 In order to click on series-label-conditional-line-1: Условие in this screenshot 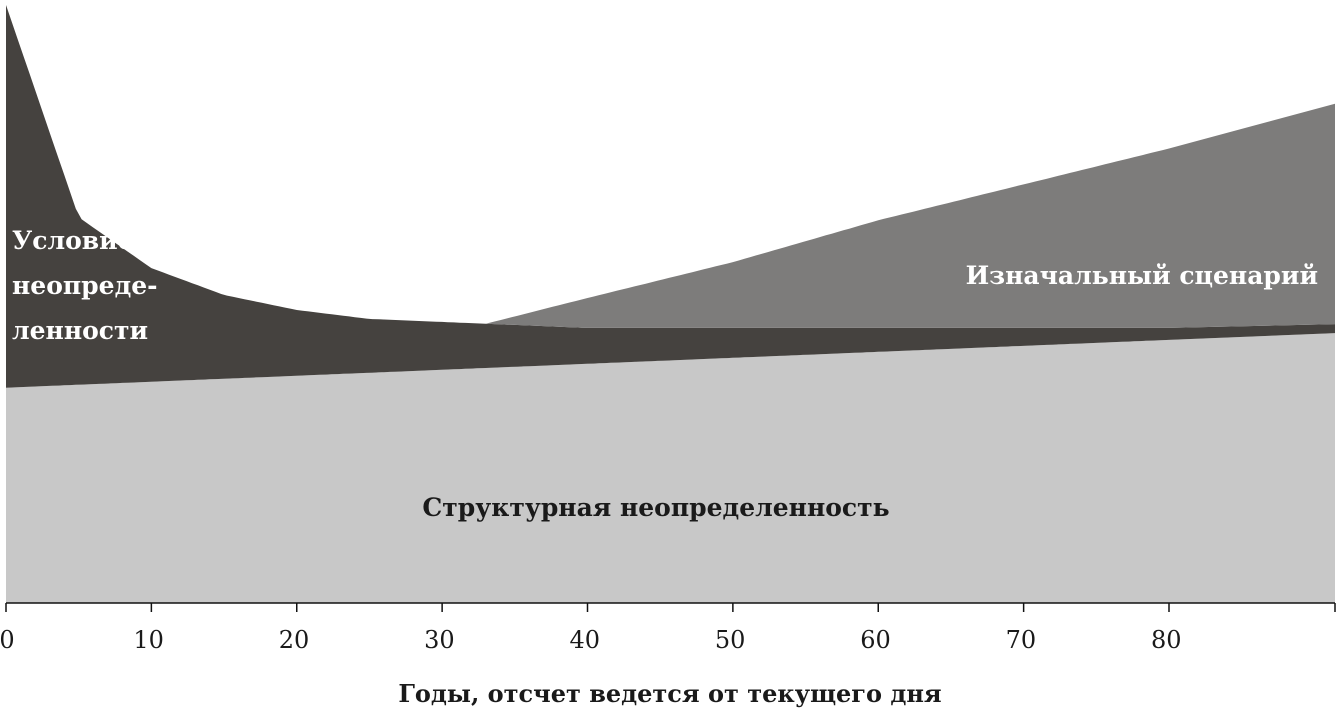, I will do `click(73, 240)`.